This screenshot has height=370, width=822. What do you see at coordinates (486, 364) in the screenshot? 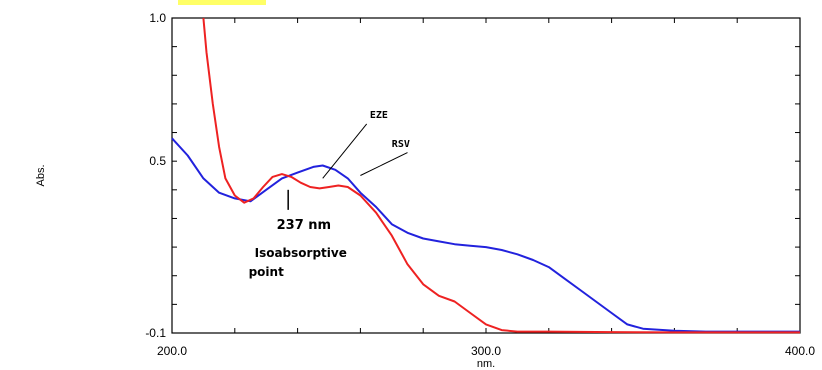
I see `x-axis-label: nm.` at bounding box center [486, 364].